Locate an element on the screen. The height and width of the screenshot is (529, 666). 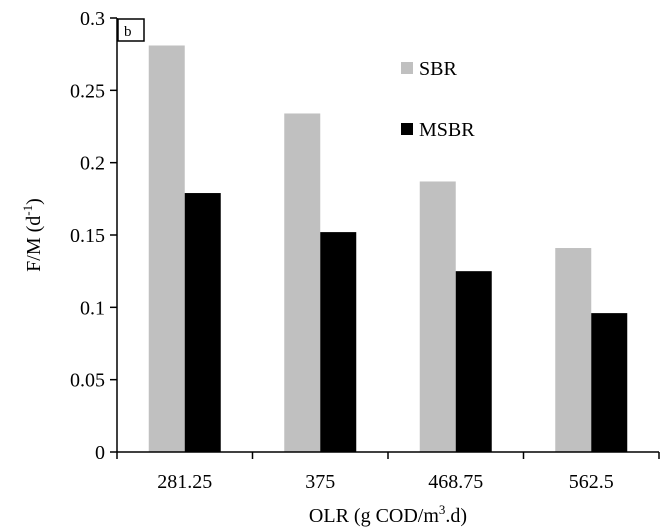
y-tick-label: 0.25 is located at coordinates (87, 91).